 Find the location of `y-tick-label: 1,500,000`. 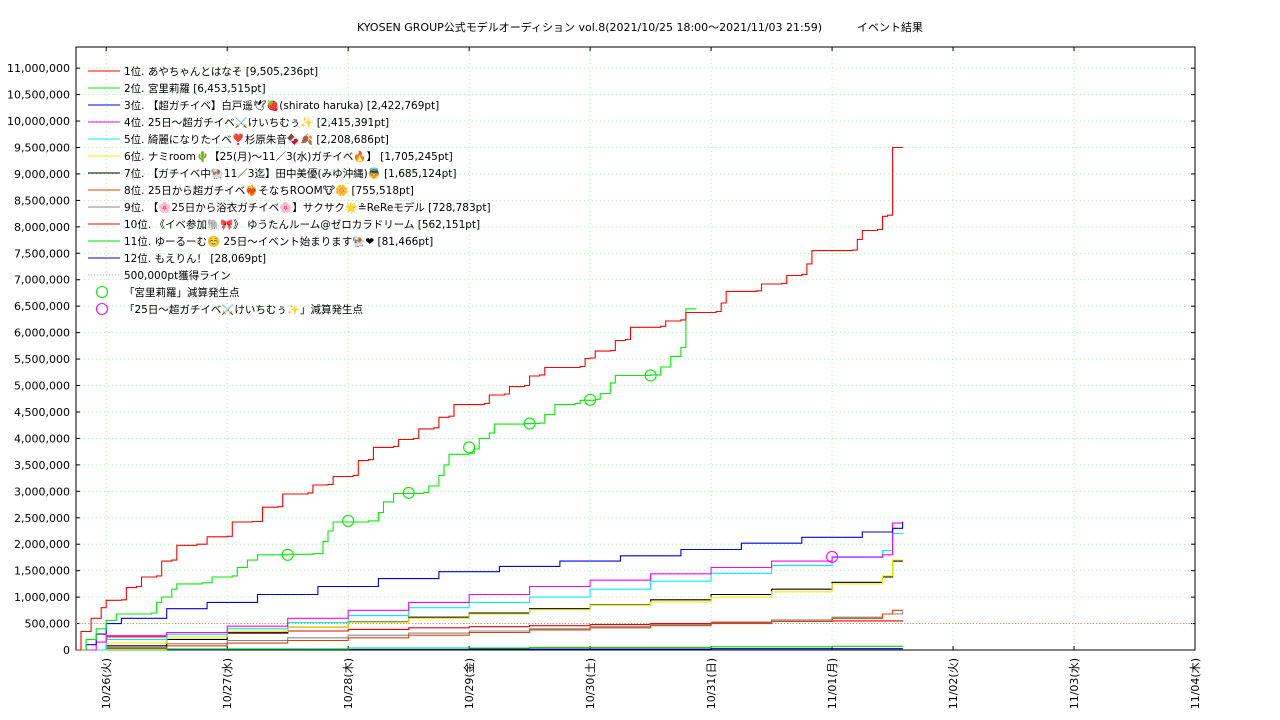

y-tick-label: 1,500,000 is located at coordinates (42, 571).